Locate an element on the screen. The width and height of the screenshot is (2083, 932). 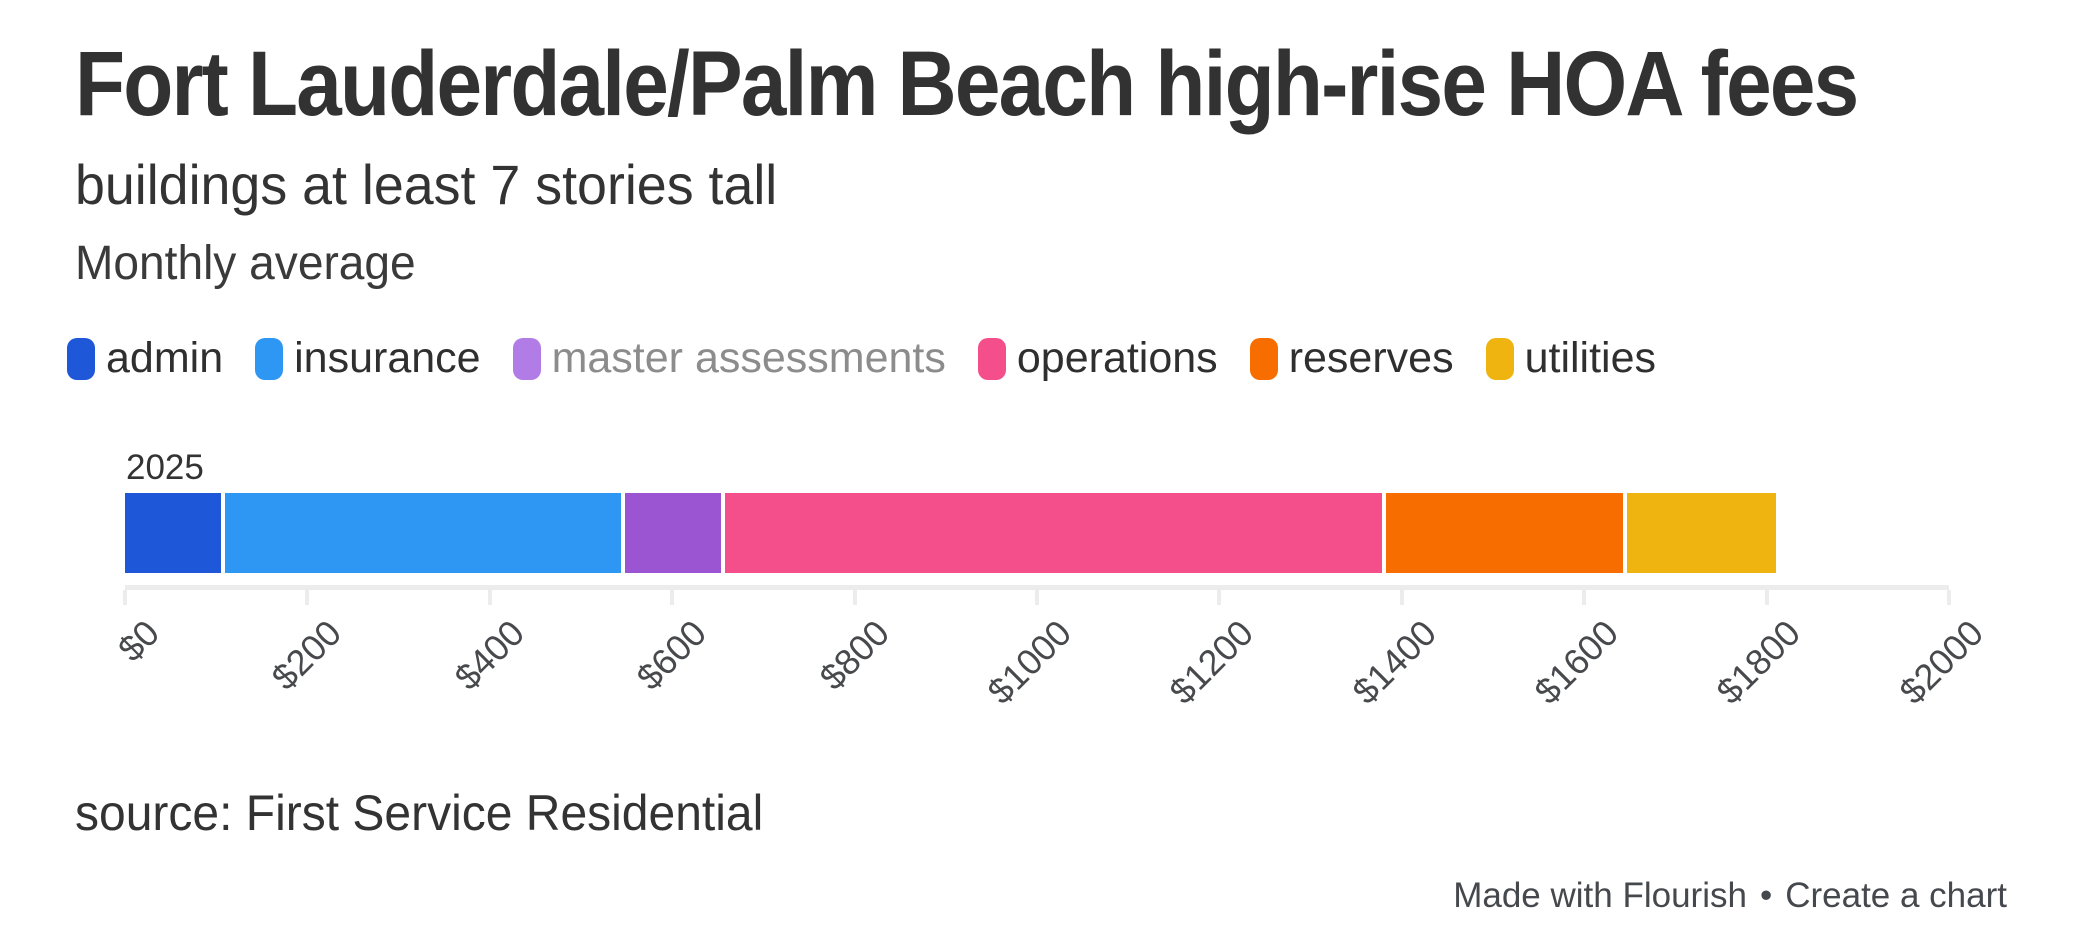
axis-line is located at coordinates (1037, 587).